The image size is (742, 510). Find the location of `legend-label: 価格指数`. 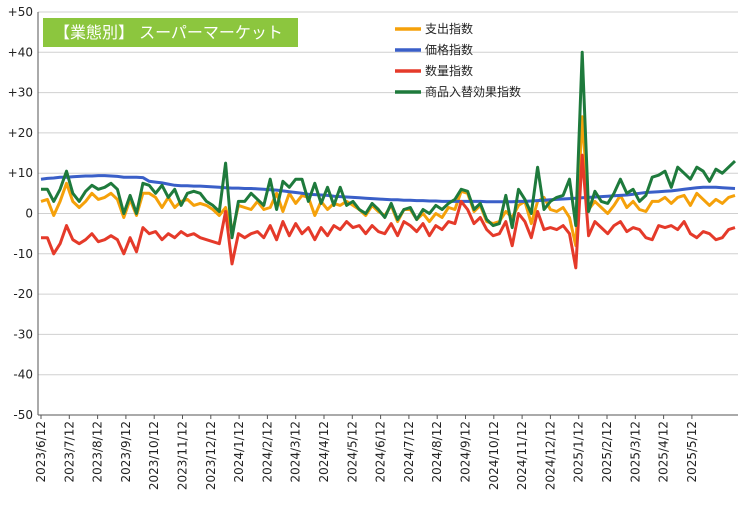

legend-label: 価格指数 is located at coordinates (449, 49).